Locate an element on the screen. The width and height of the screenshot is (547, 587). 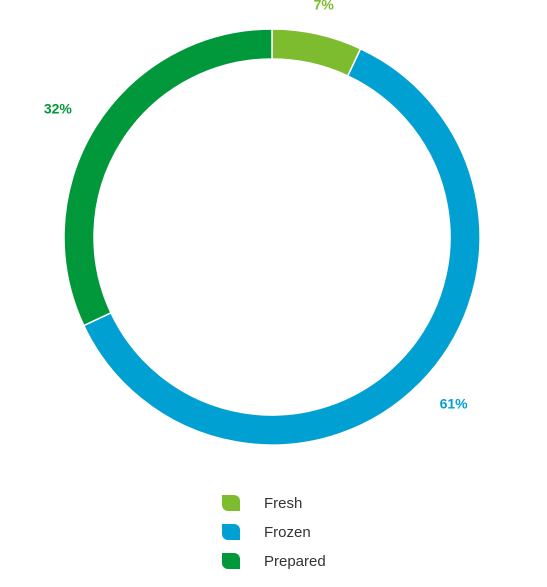
legend-swatch-prepared is located at coordinates (231, 561).